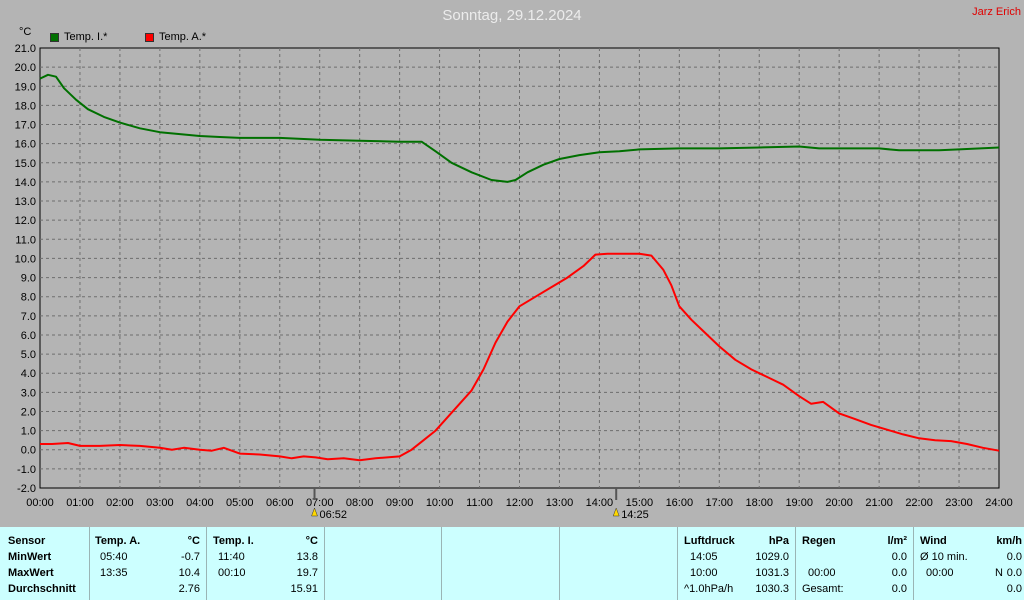  Describe the element at coordinates (680, 503) in the screenshot. I see `x-tick-label: 16:00` at that location.